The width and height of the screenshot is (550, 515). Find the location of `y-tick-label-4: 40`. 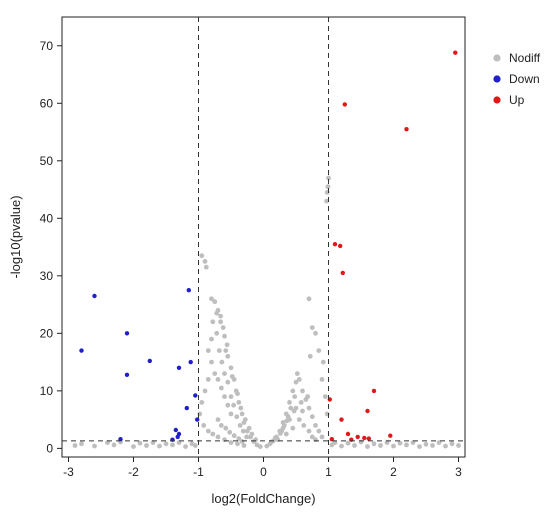

y-tick-label-4: 40 is located at coordinates (47, 218).